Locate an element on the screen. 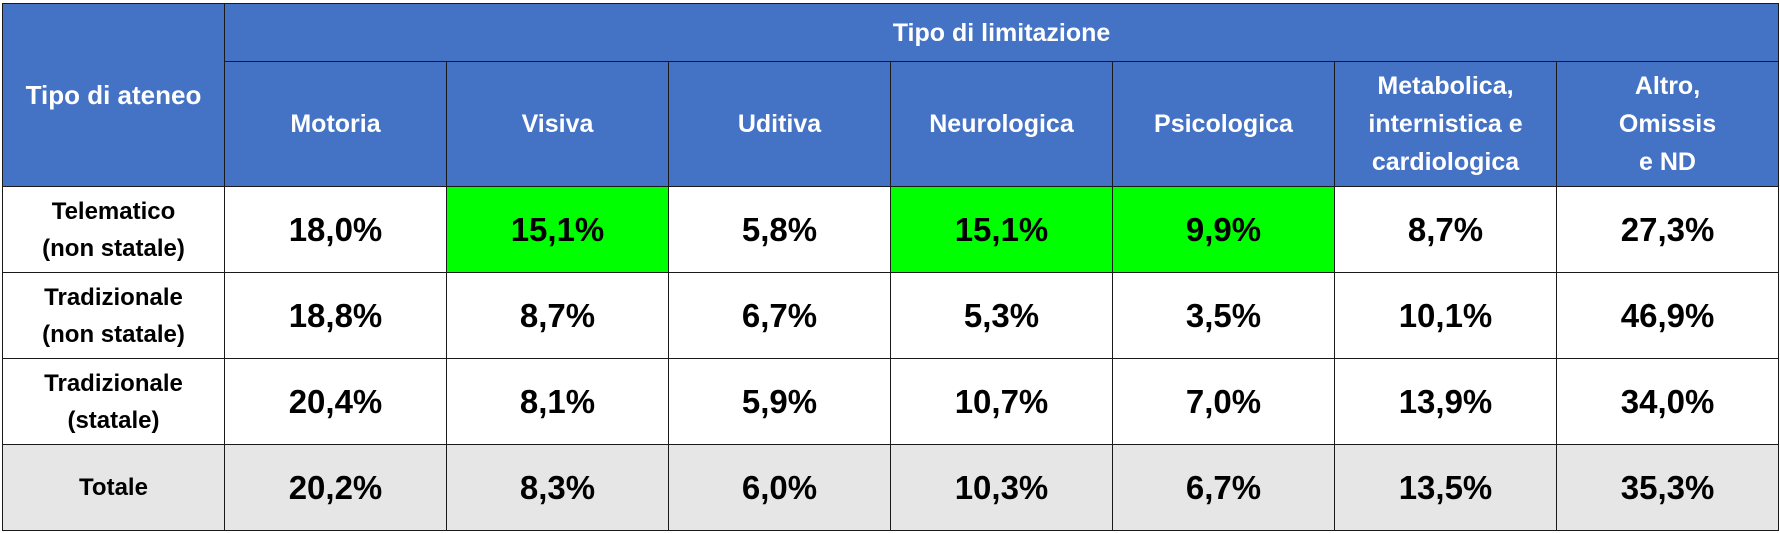 The height and width of the screenshot is (533, 1780). column-header-label: Uditiva is located at coordinates (779, 124).